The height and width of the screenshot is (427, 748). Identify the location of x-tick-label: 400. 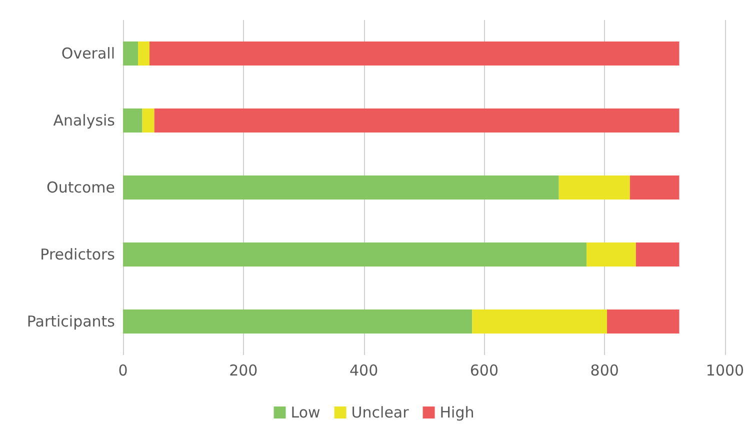
(363, 371).